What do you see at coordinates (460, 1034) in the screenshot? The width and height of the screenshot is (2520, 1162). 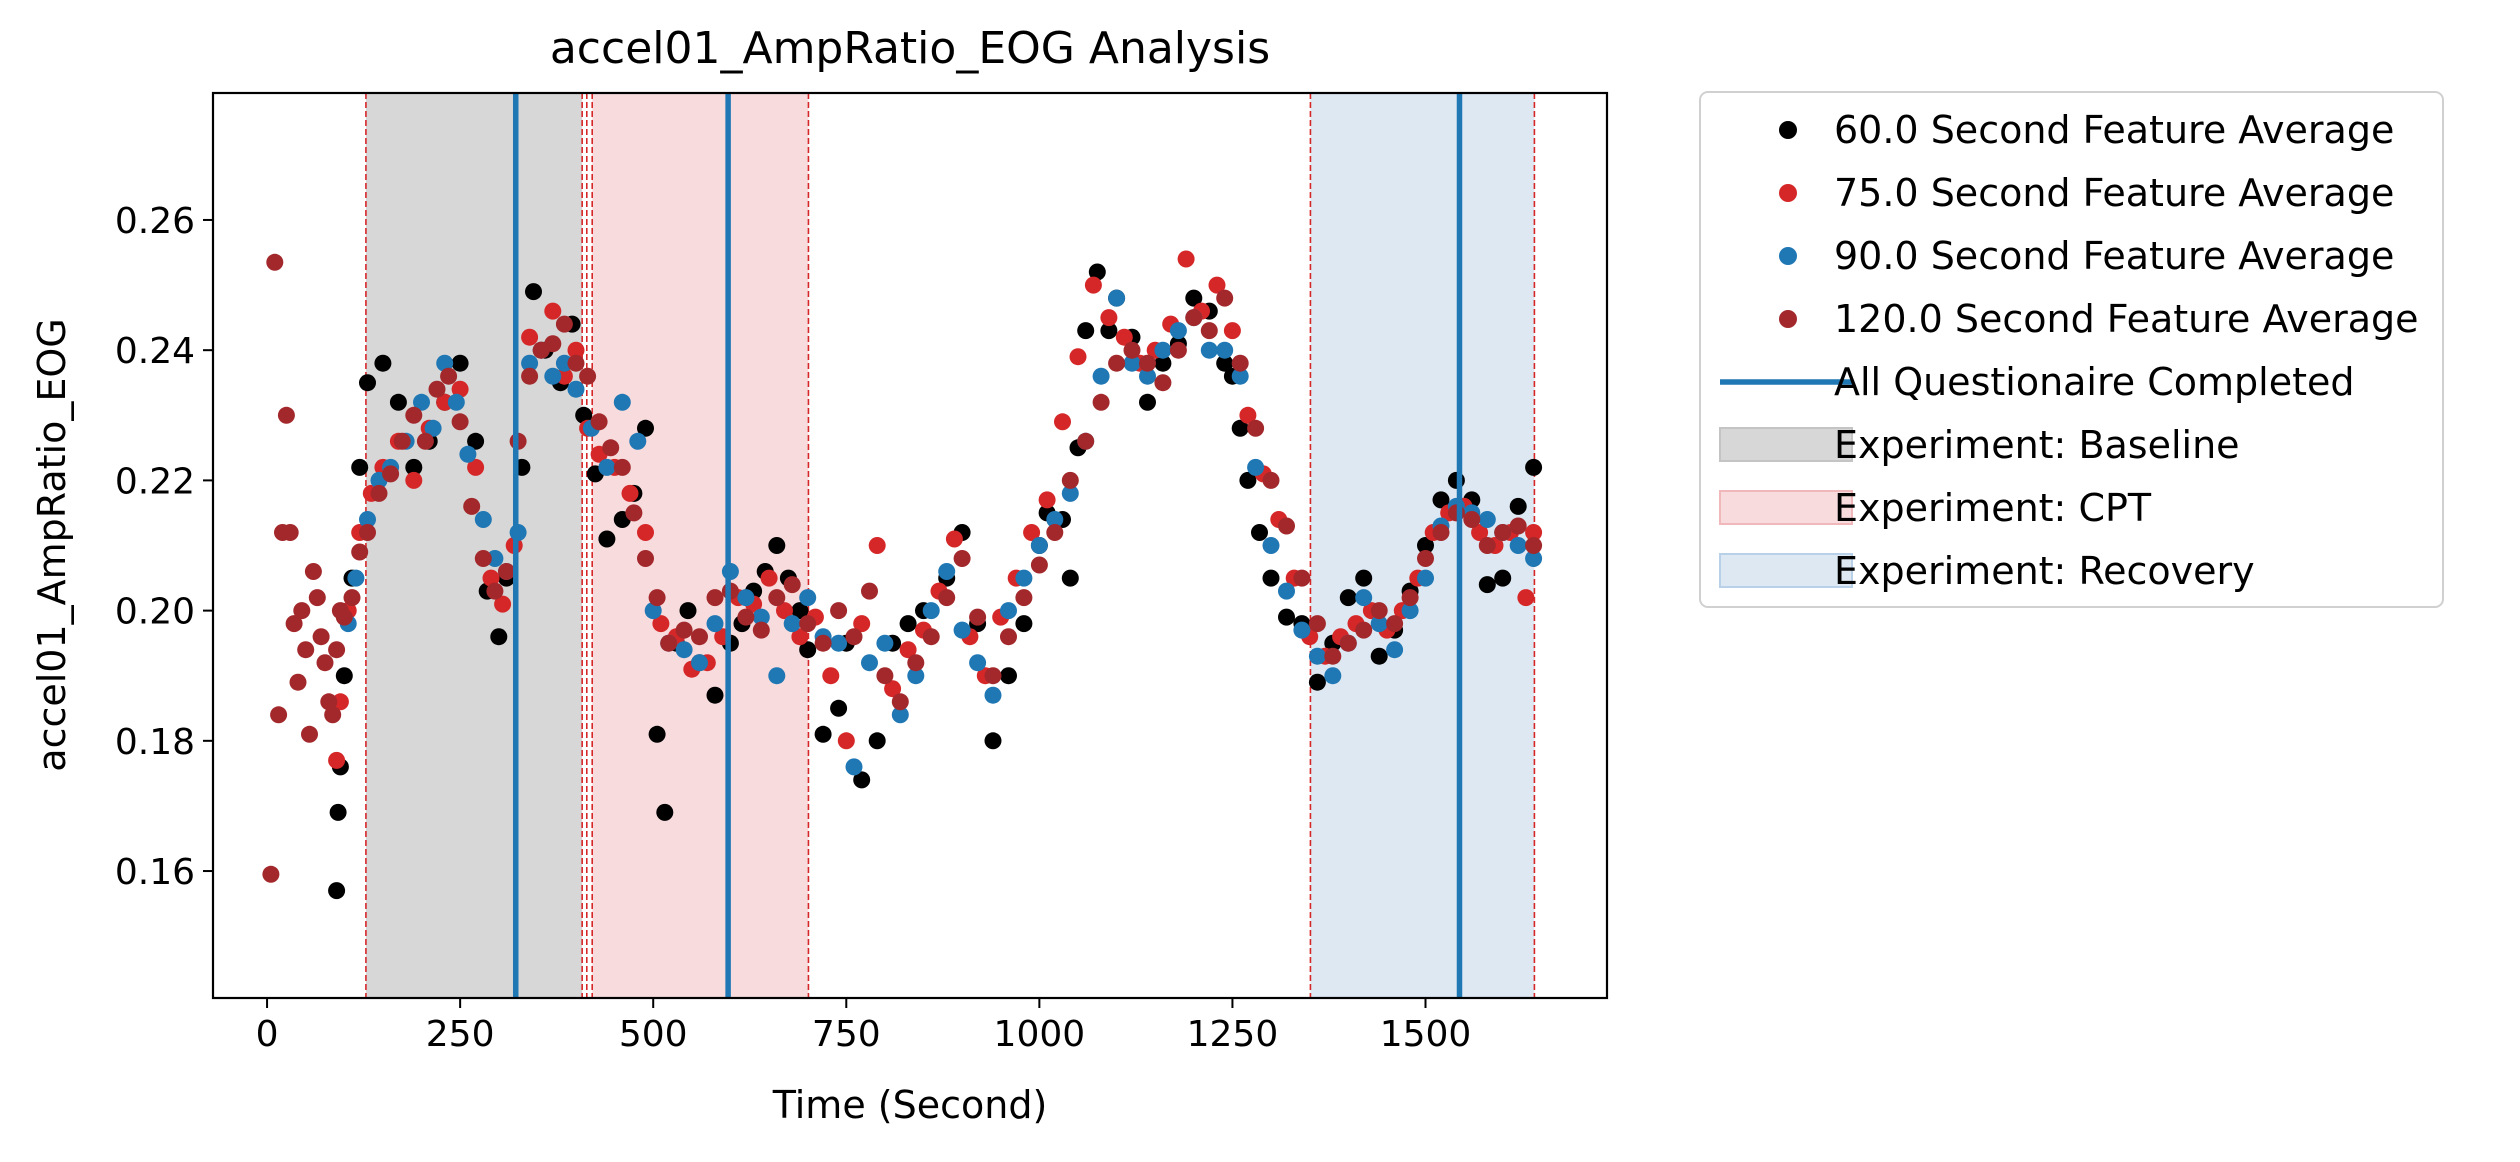 I see `x-tick-label-1: 250` at bounding box center [460, 1034].